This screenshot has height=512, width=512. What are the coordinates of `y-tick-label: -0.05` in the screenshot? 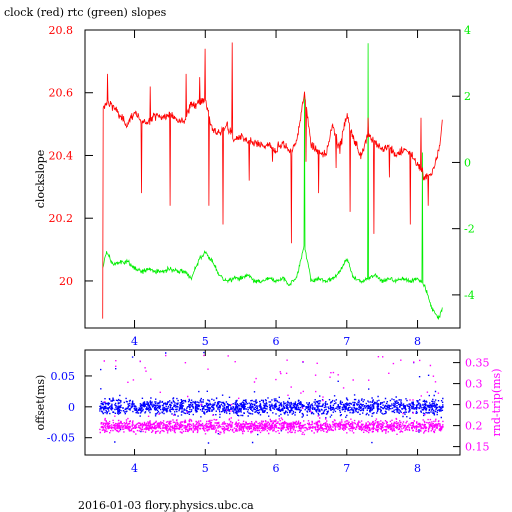 It's located at (61, 438).